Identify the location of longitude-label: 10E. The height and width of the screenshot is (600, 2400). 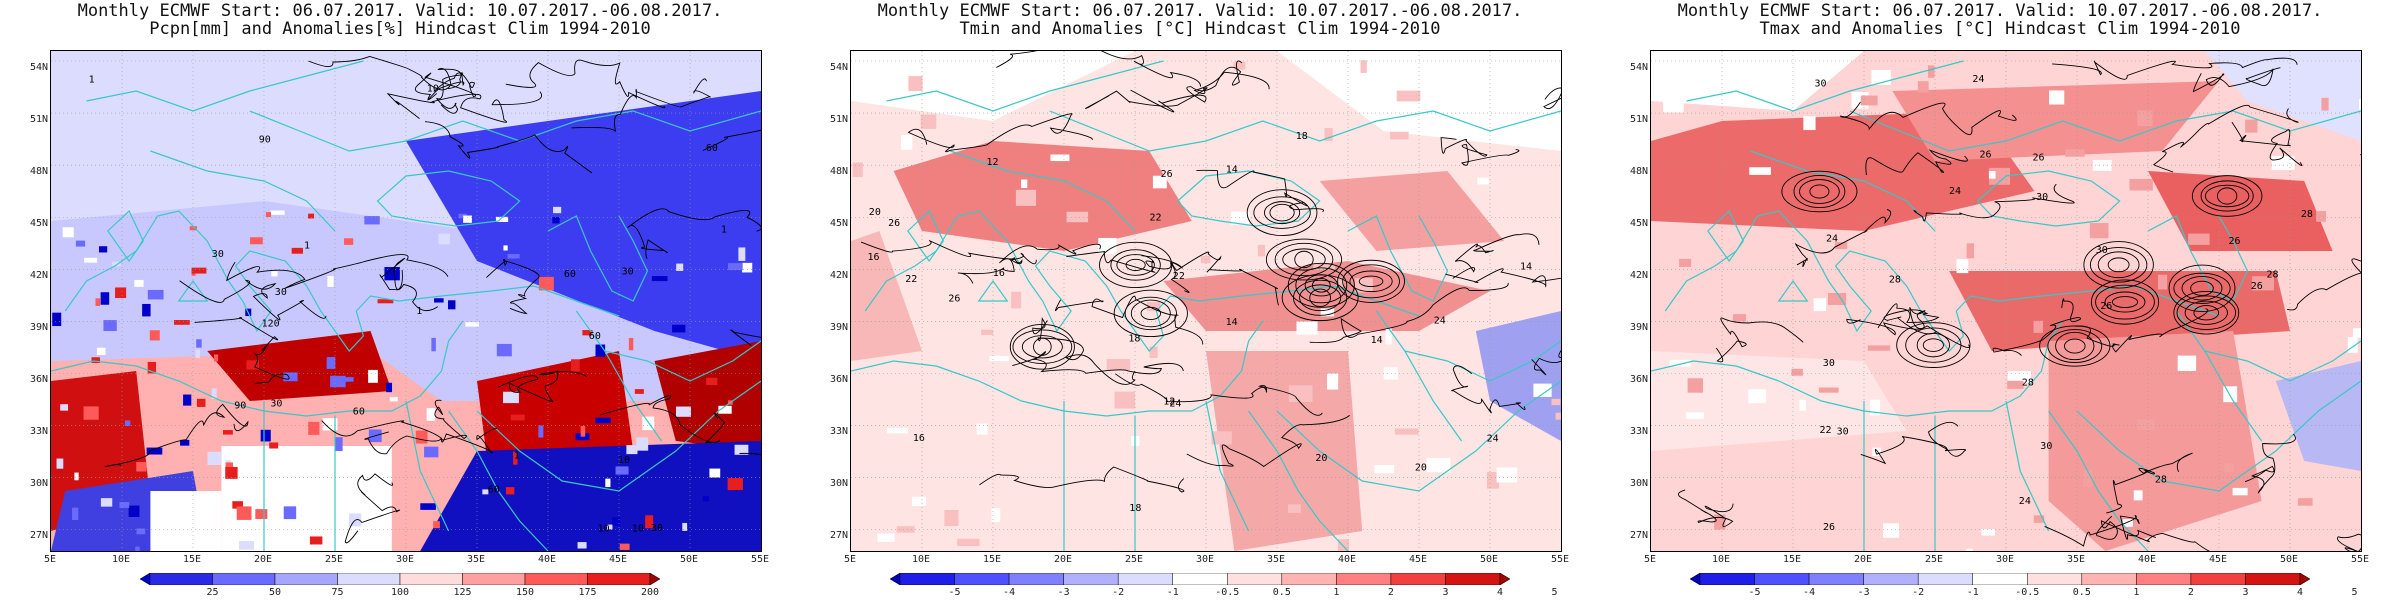
(921, 559).